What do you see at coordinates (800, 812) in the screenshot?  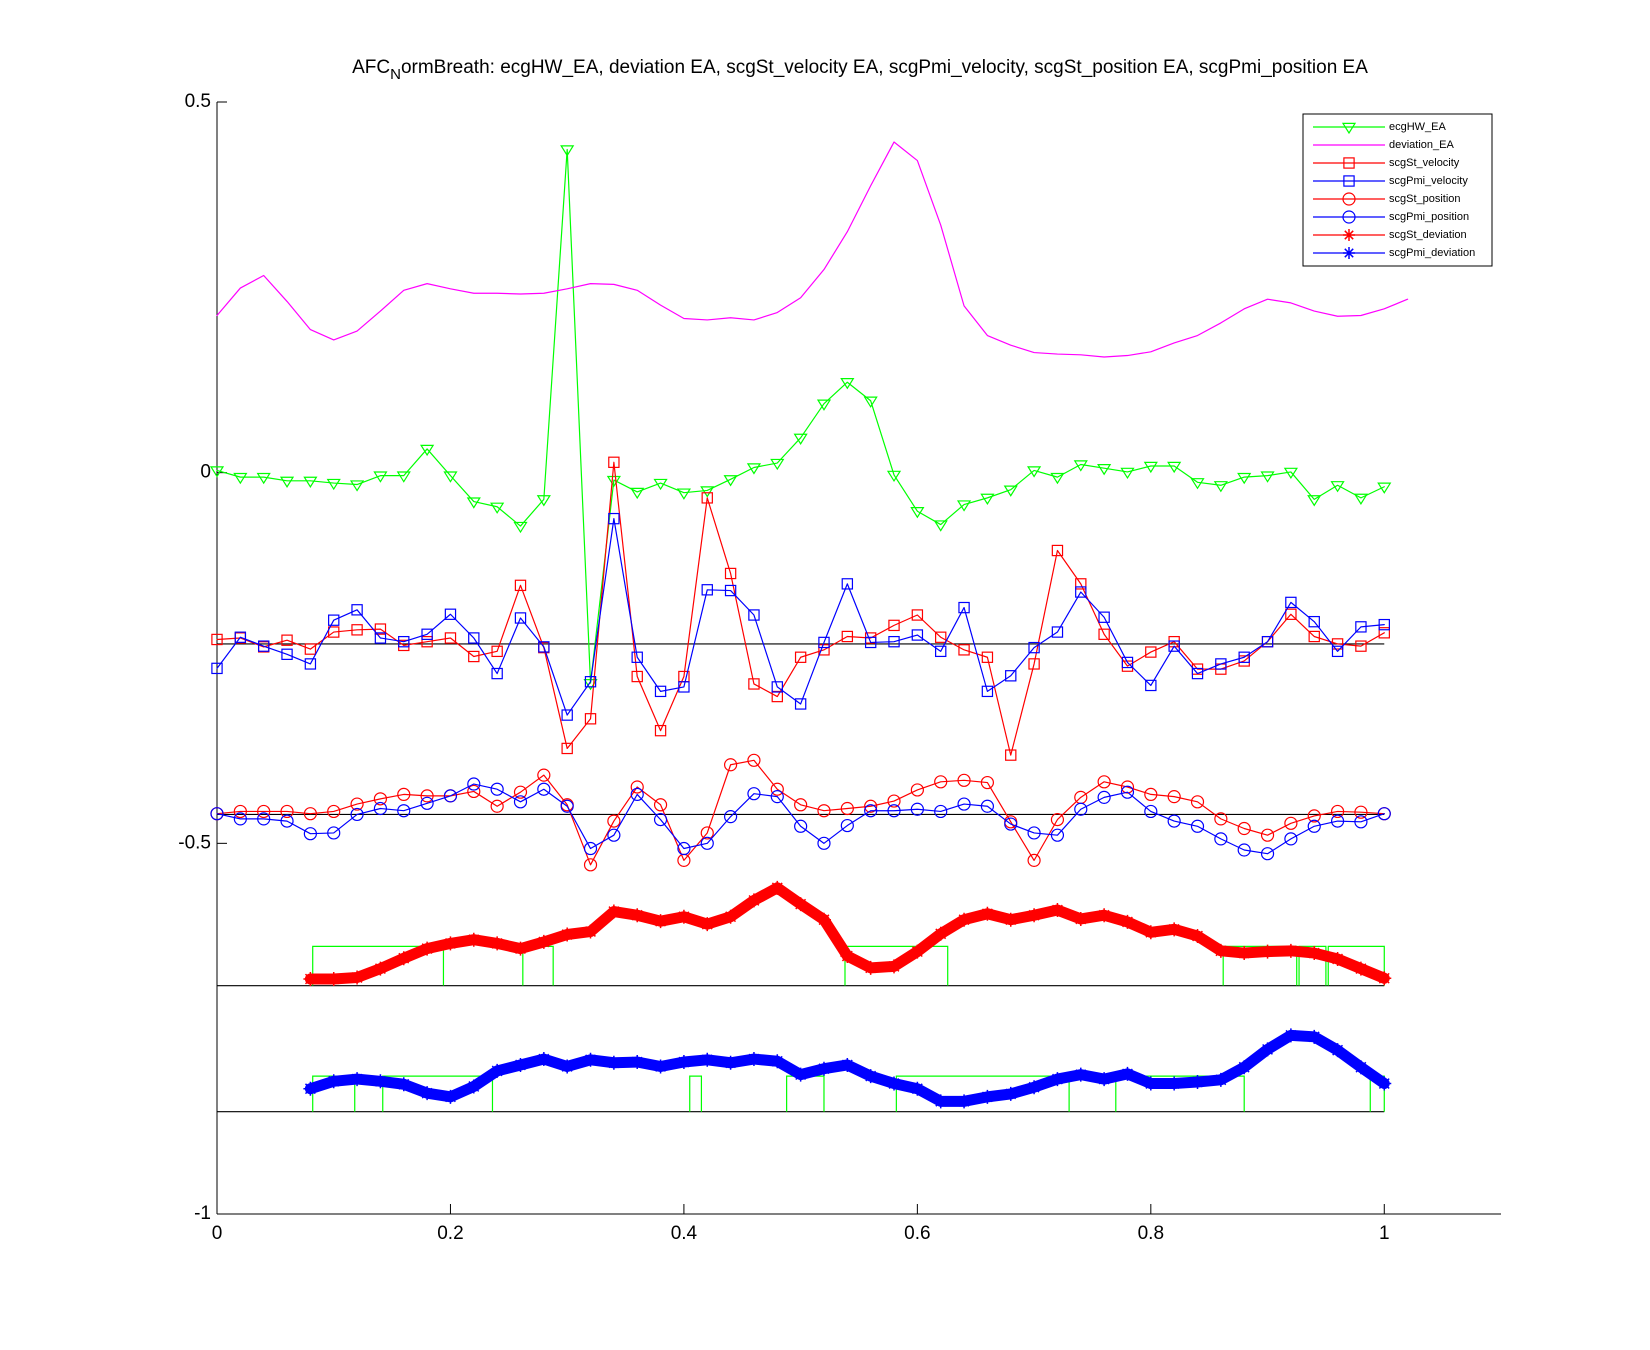 I see `series-line` at bounding box center [800, 812].